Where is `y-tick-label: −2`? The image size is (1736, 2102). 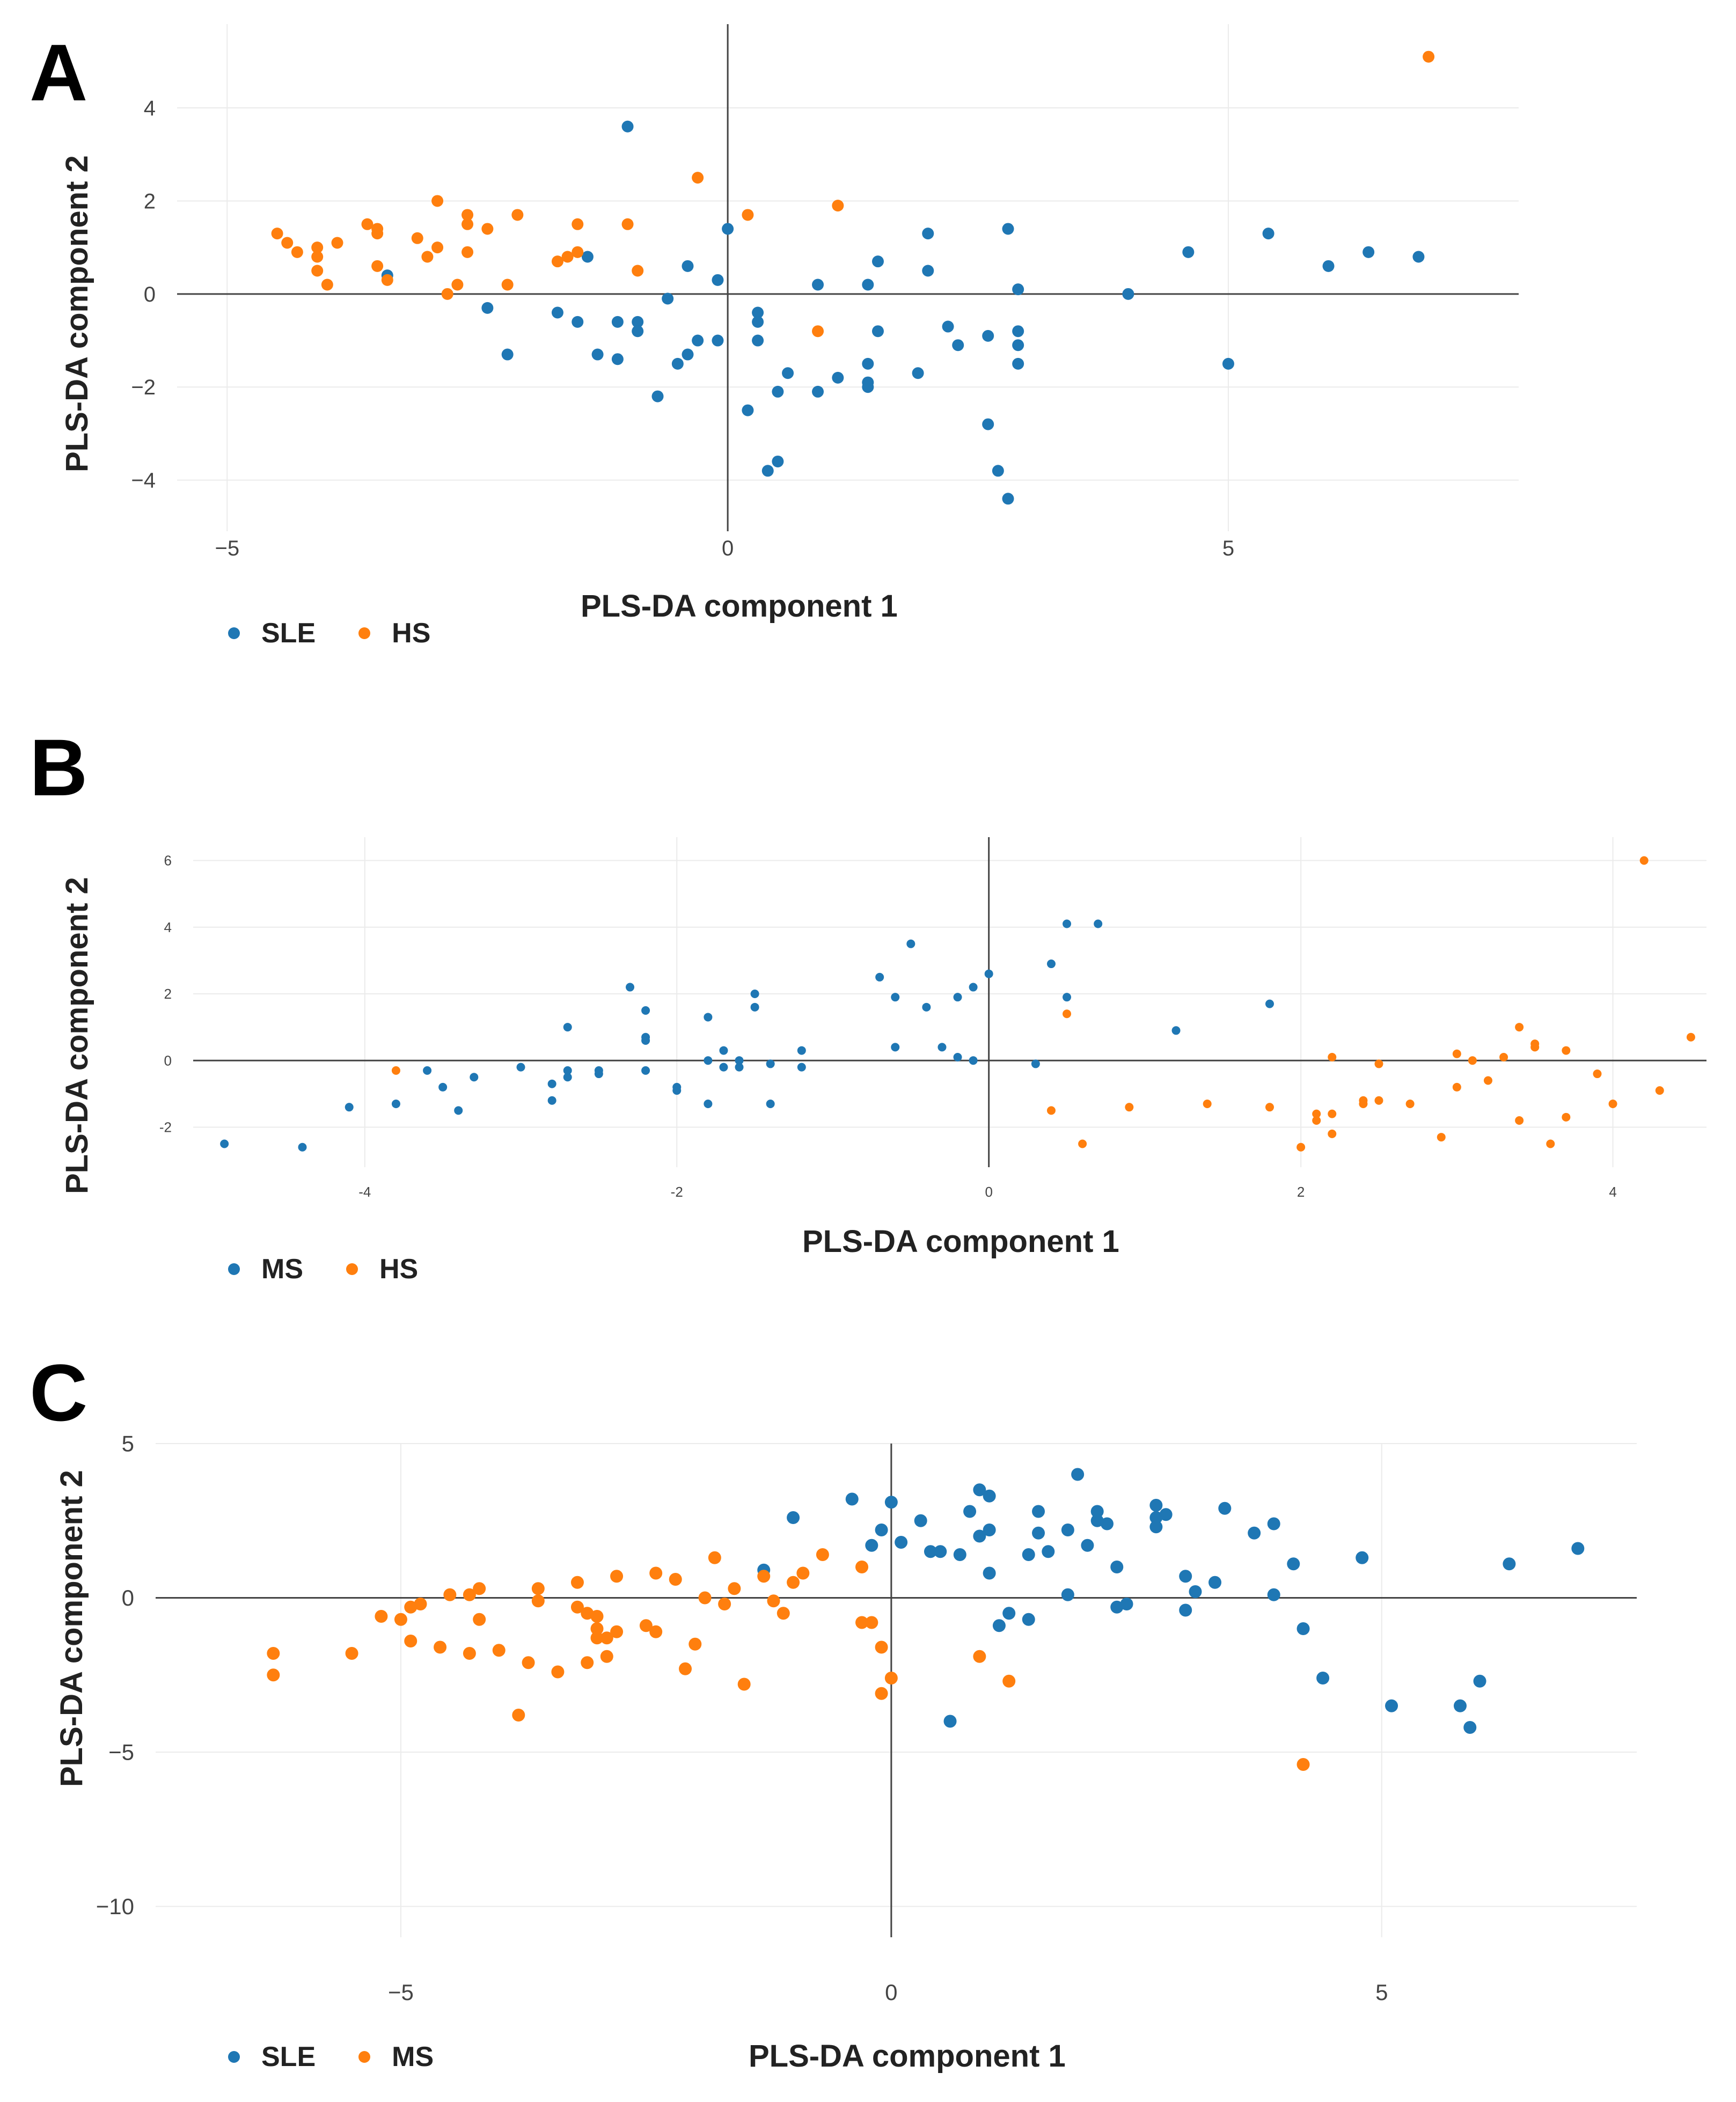
y-tick-label: −2 is located at coordinates (143, 387).